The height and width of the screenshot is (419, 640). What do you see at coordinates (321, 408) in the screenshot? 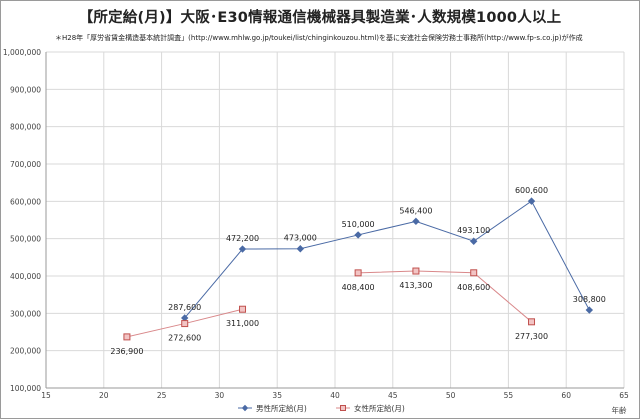
I see `legend: 男性所定給(月) 女性所定給(月)` at bounding box center [321, 408].